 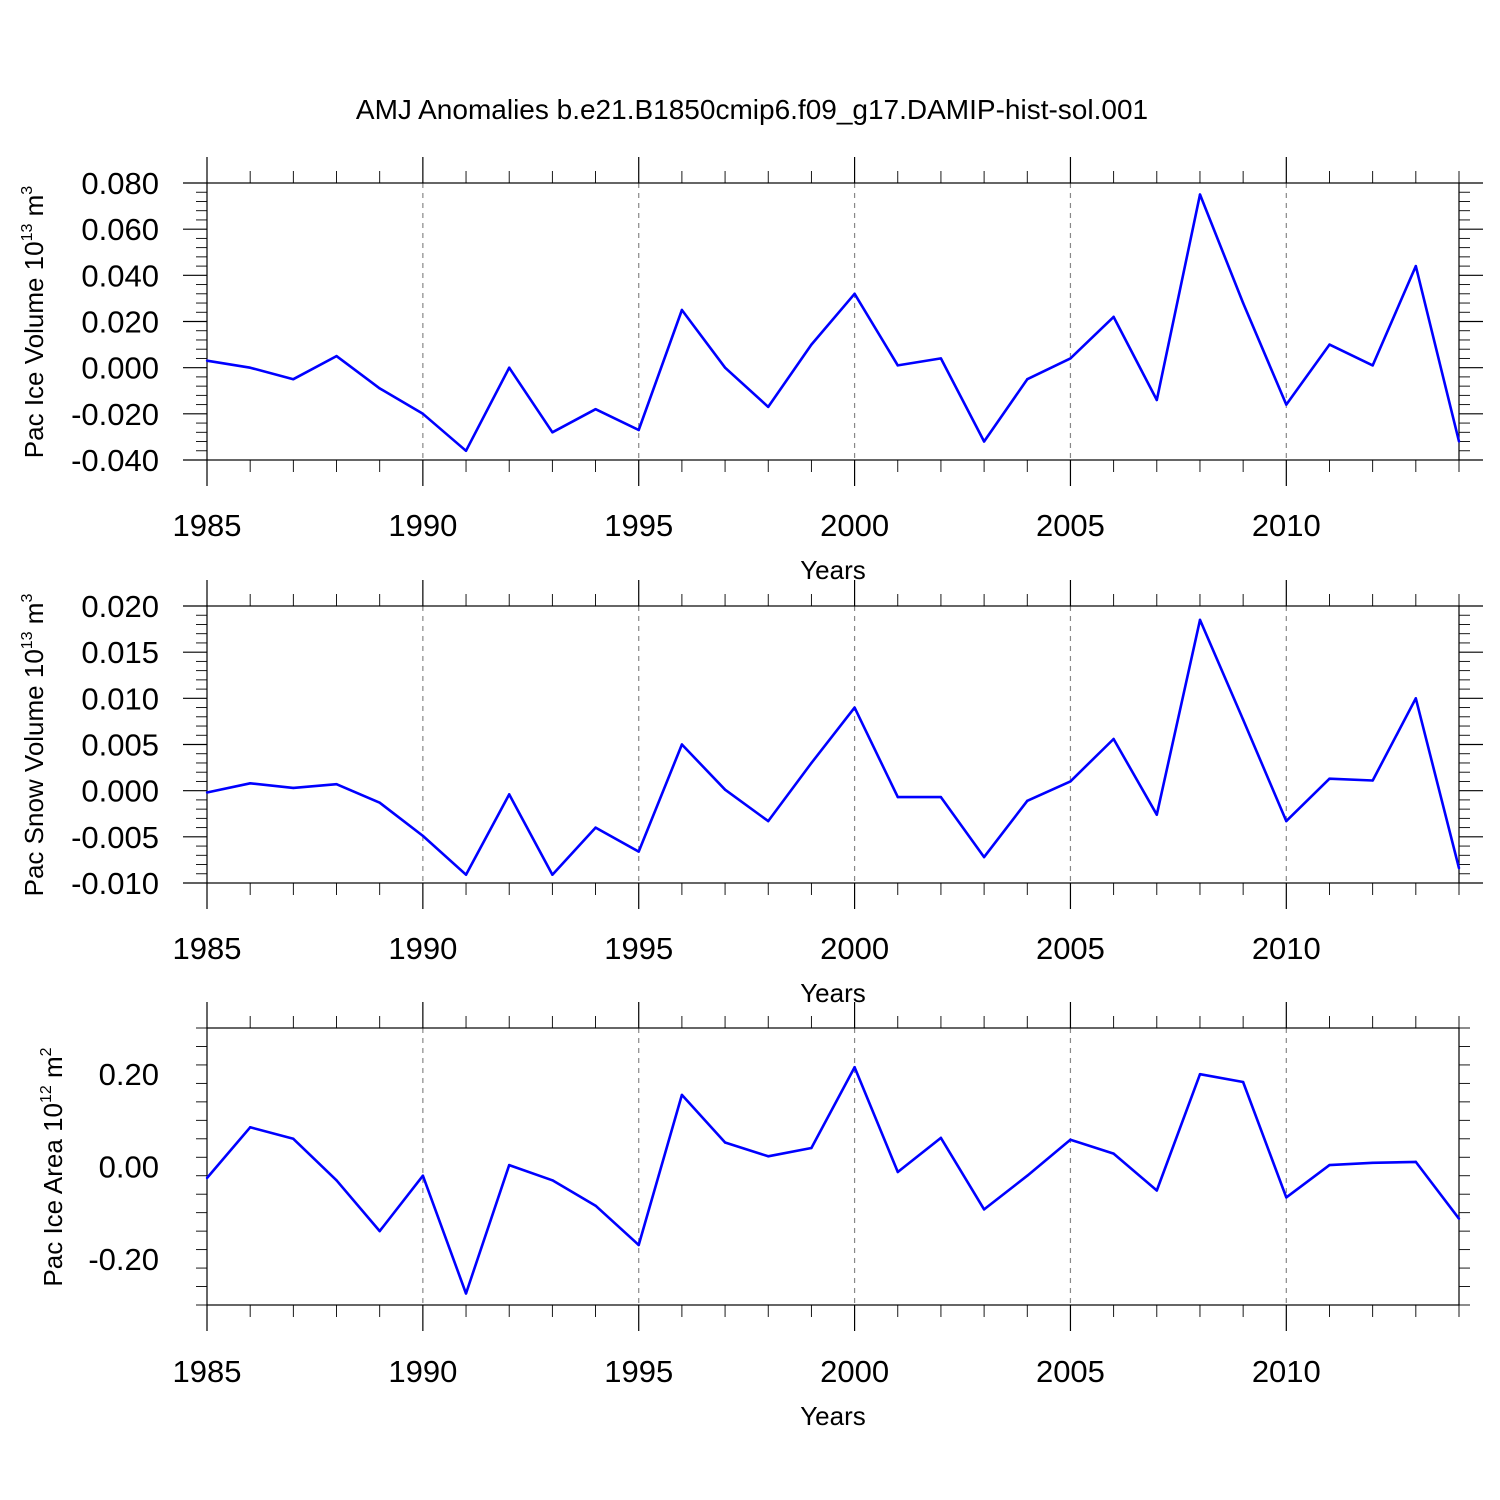 What do you see at coordinates (115, 883) in the screenshot?
I see `y-tick-label: -0.010` at bounding box center [115, 883].